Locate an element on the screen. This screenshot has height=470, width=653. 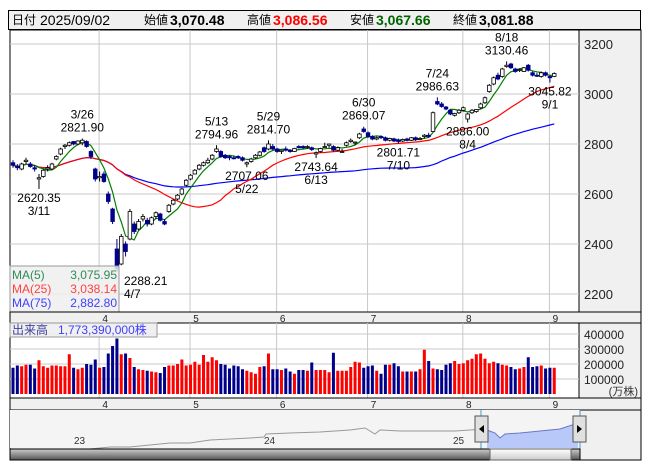
volume-tick-label: 200000 is located at coordinates (604, 365).